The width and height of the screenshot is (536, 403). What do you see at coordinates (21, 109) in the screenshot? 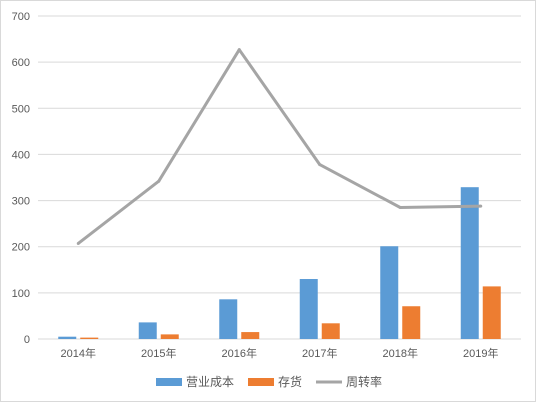
I see `y-tick-label: 500` at bounding box center [21, 109].